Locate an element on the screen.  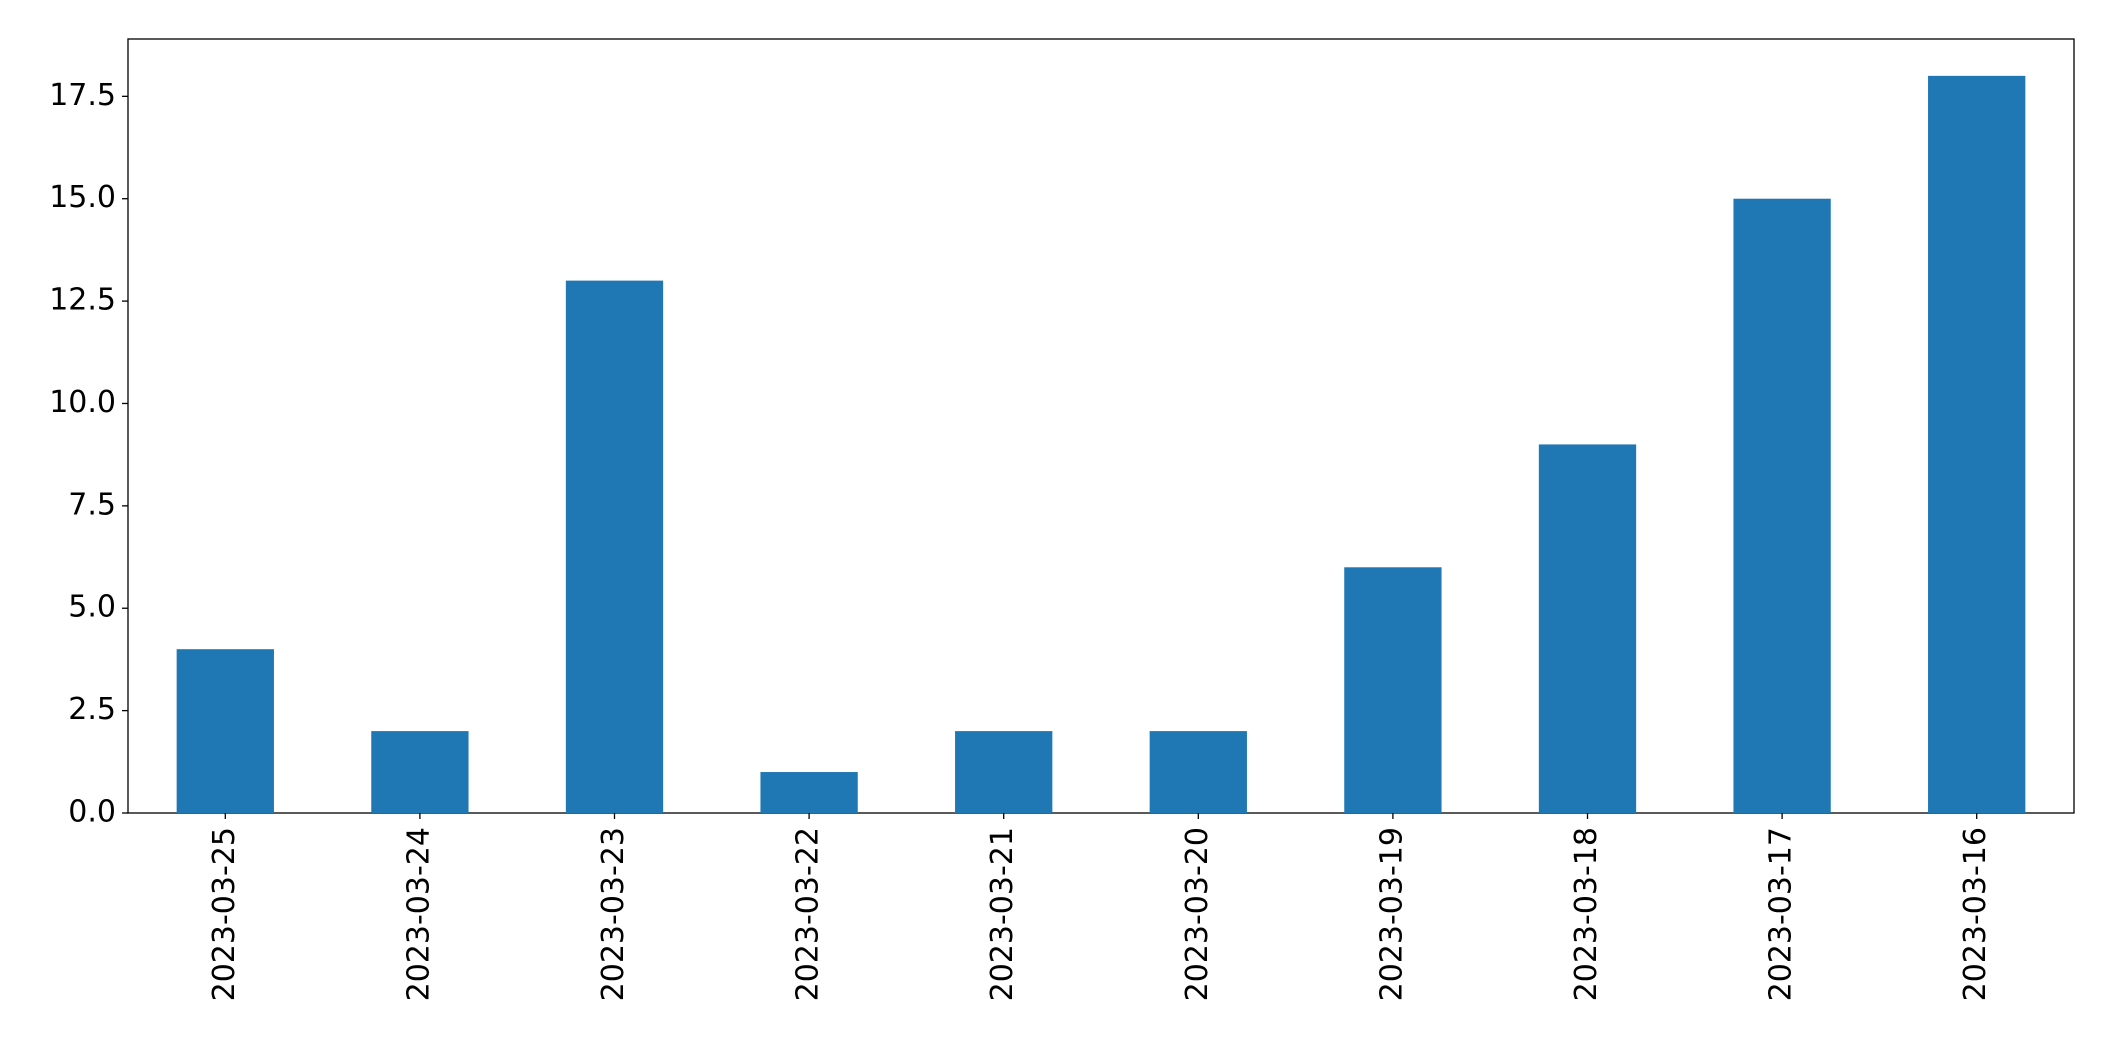
y-tick-label: 2.5 is located at coordinates (92, 709).